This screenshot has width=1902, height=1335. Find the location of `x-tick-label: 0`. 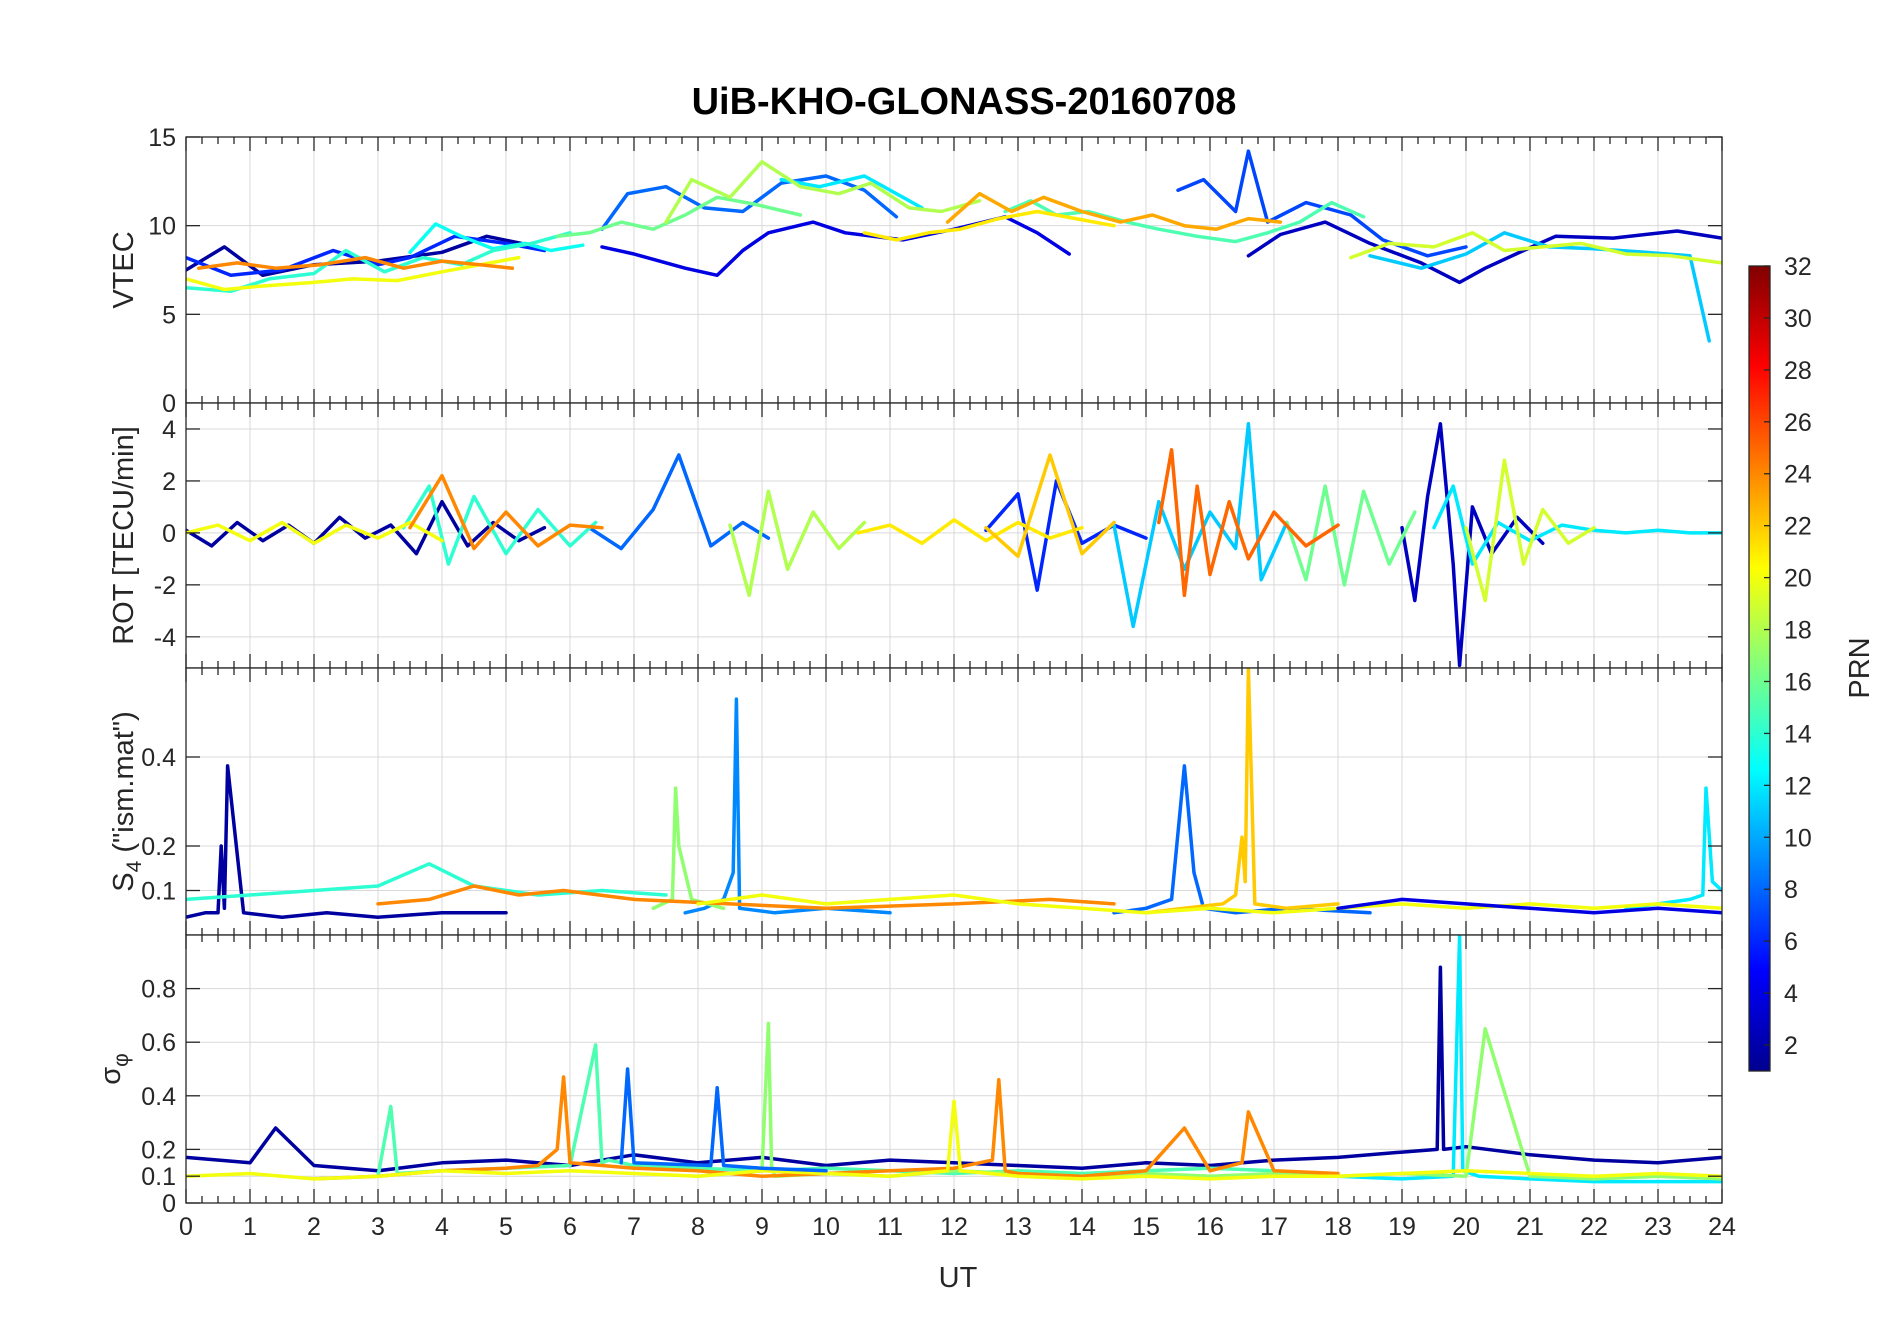

x-tick-label: 0 is located at coordinates (186, 1227).